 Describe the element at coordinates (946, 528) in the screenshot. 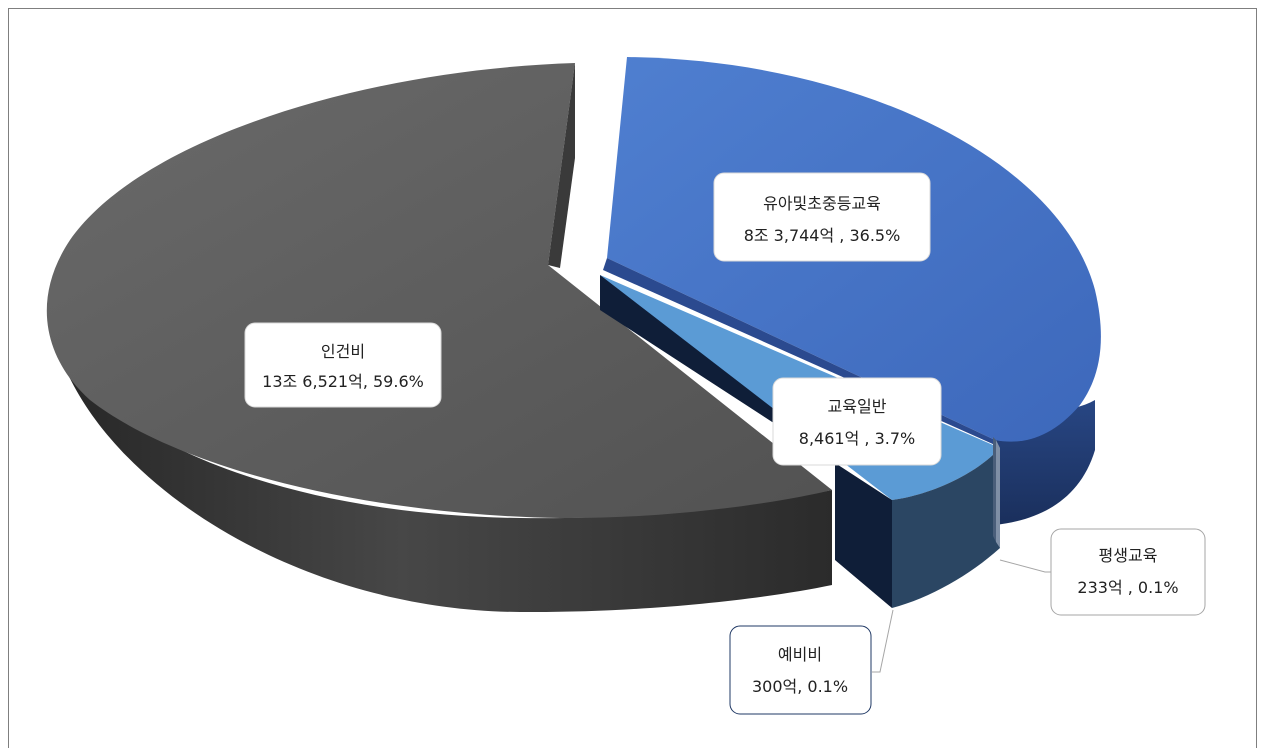

I see `slice-general-front` at that location.